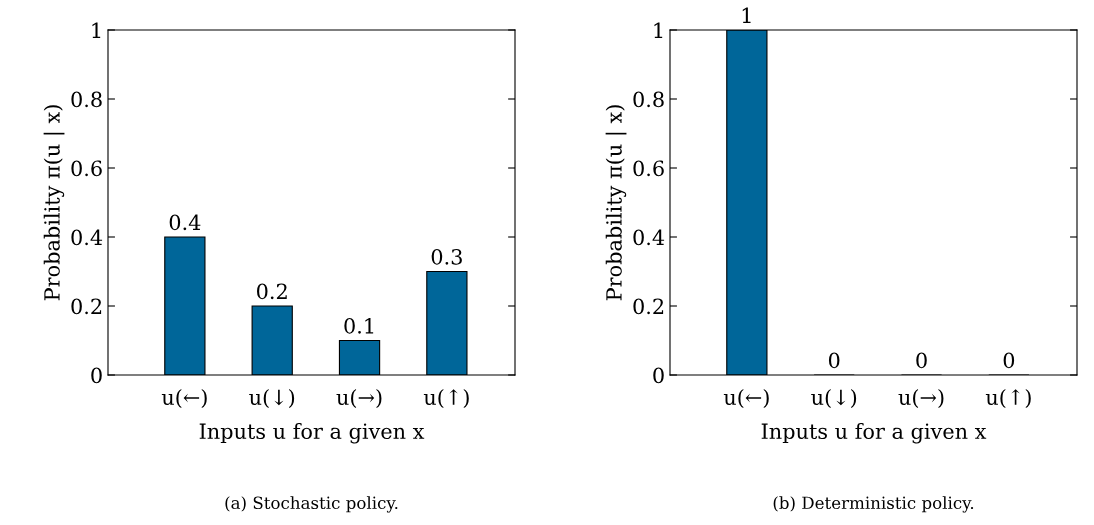  What do you see at coordinates (272, 291) in the screenshot?
I see `data-label: 0.2` at bounding box center [272, 291].